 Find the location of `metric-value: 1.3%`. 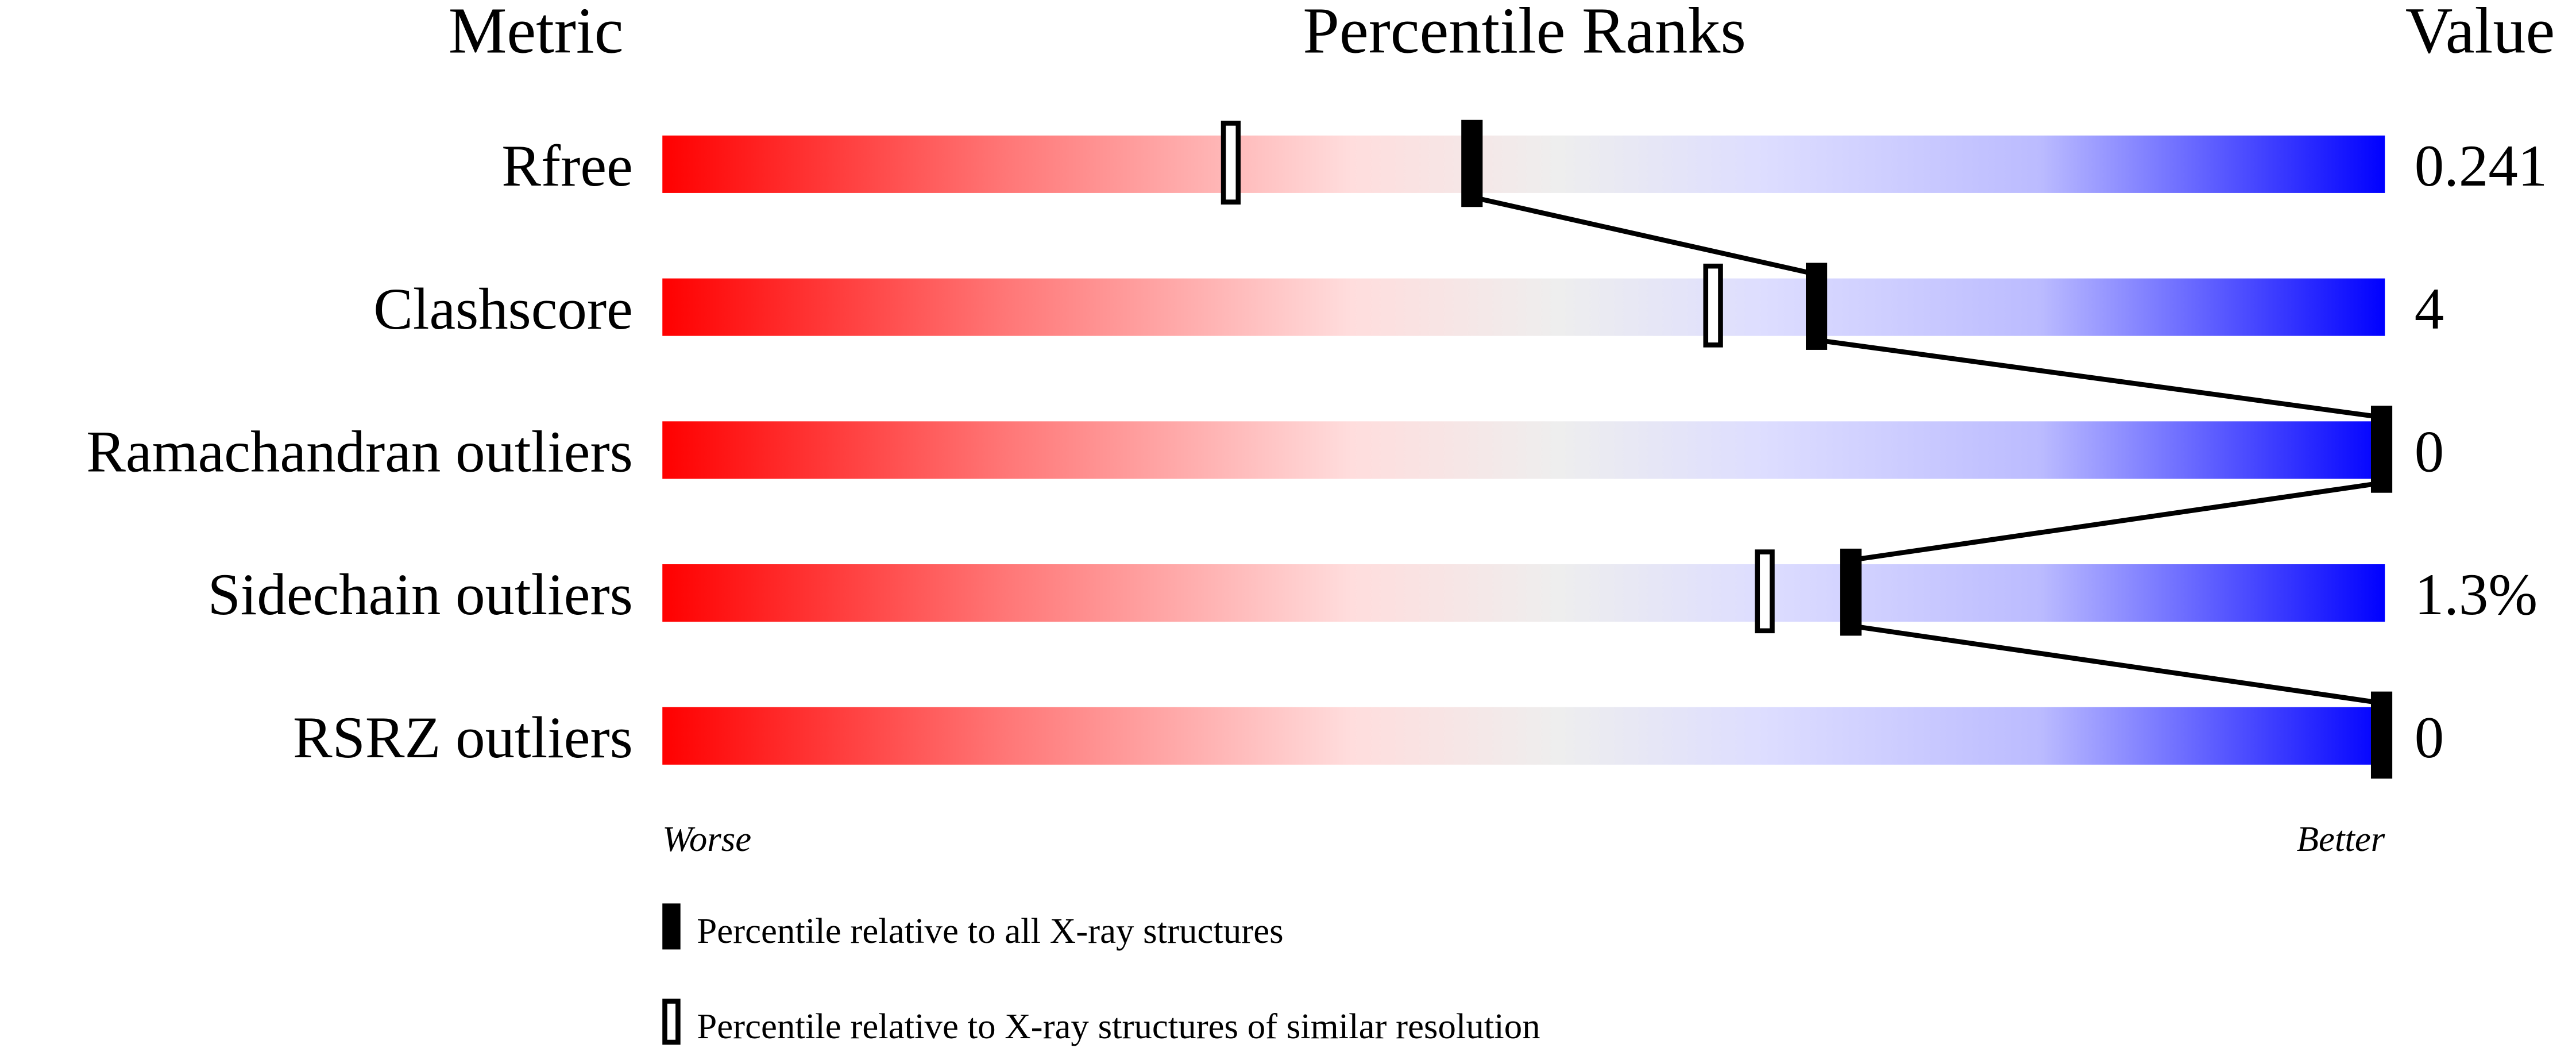

metric-value: 1.3% is located at coordinates (2476, 594).